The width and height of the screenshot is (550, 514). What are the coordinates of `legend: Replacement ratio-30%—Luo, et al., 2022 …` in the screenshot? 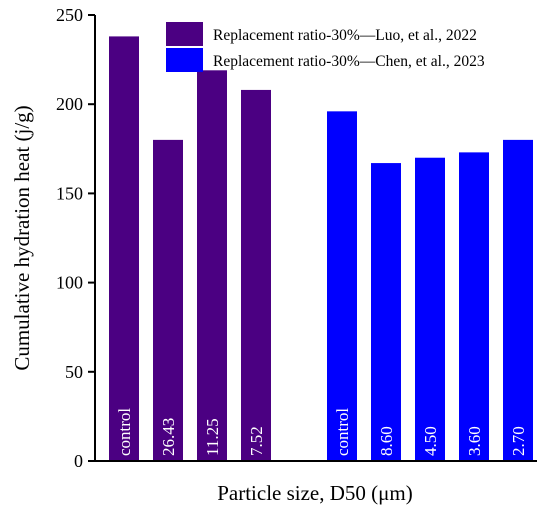 It's located at (325, 47).